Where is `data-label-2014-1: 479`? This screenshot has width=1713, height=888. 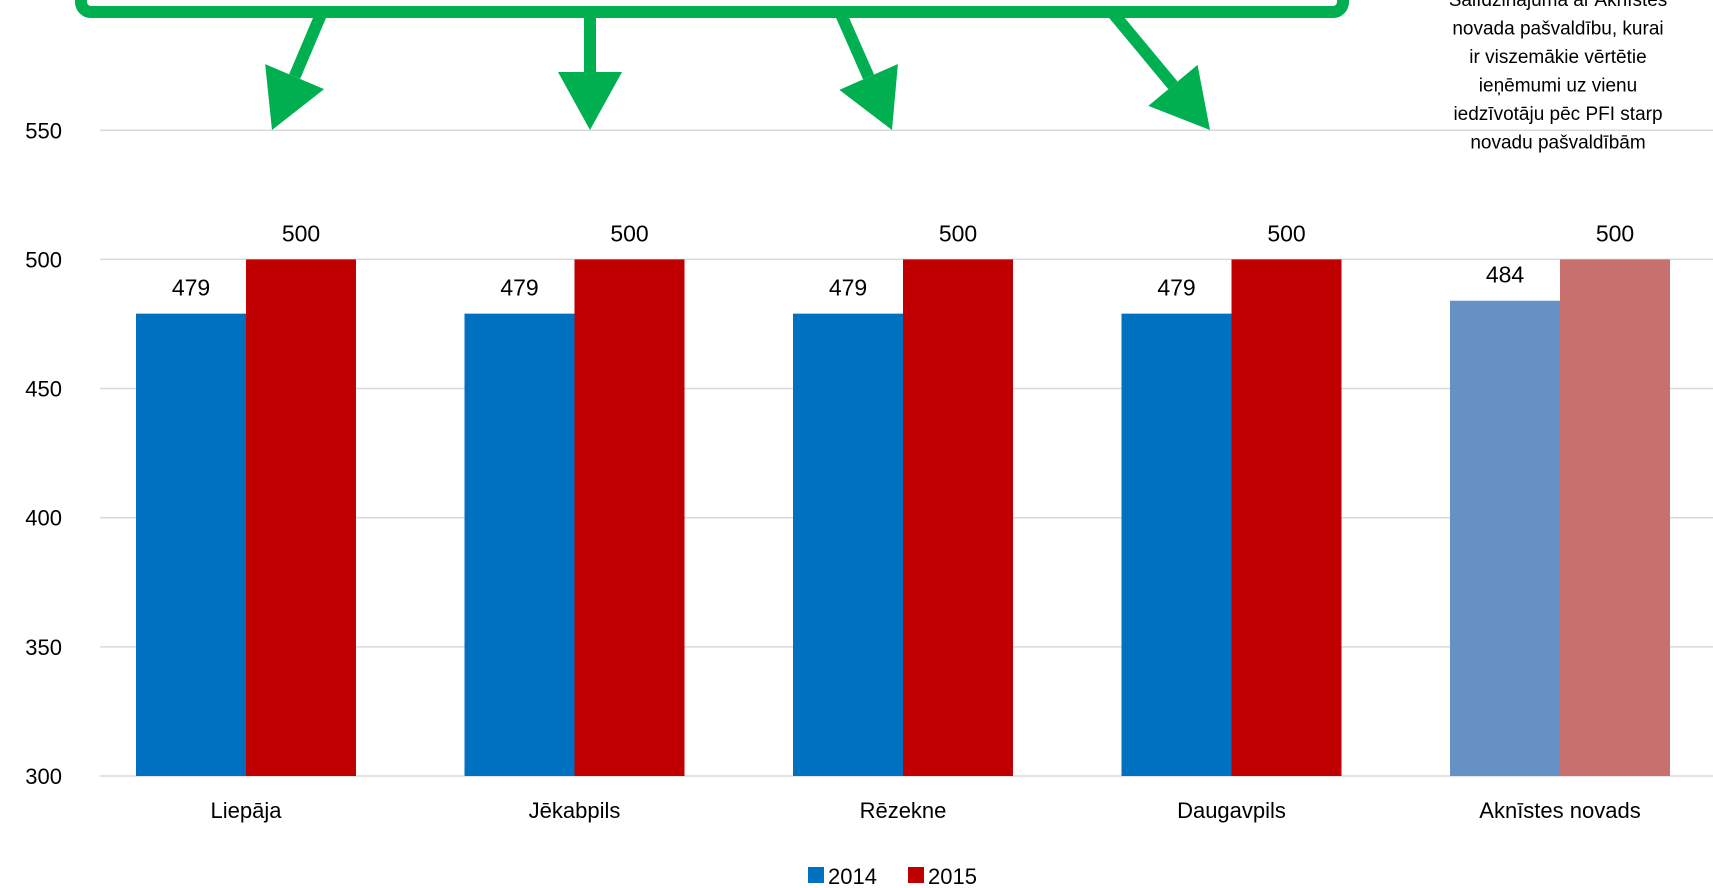 data-label-2014-1: 479 is located at coordinates (519, 288).